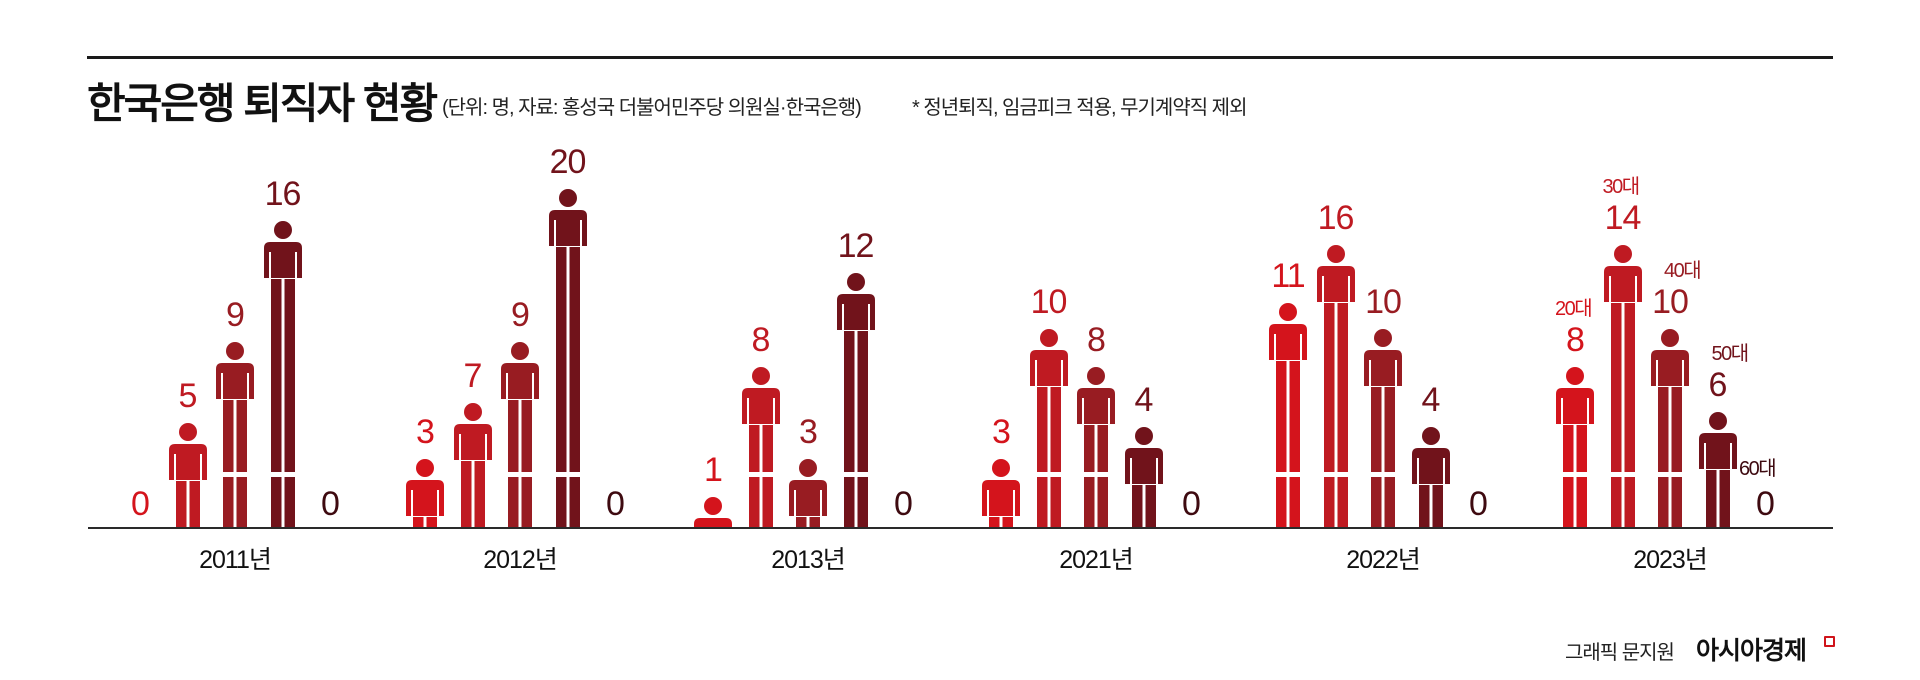 The width and height of the screenshot is (1920, 680). I want to click on age-group-label: 30대, so click(1621, 187).